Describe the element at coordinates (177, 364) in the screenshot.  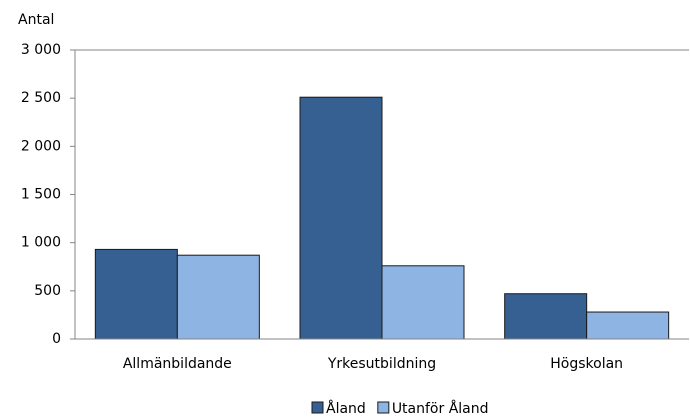
I see `x-tick-label: Allmänbildande` at that location.